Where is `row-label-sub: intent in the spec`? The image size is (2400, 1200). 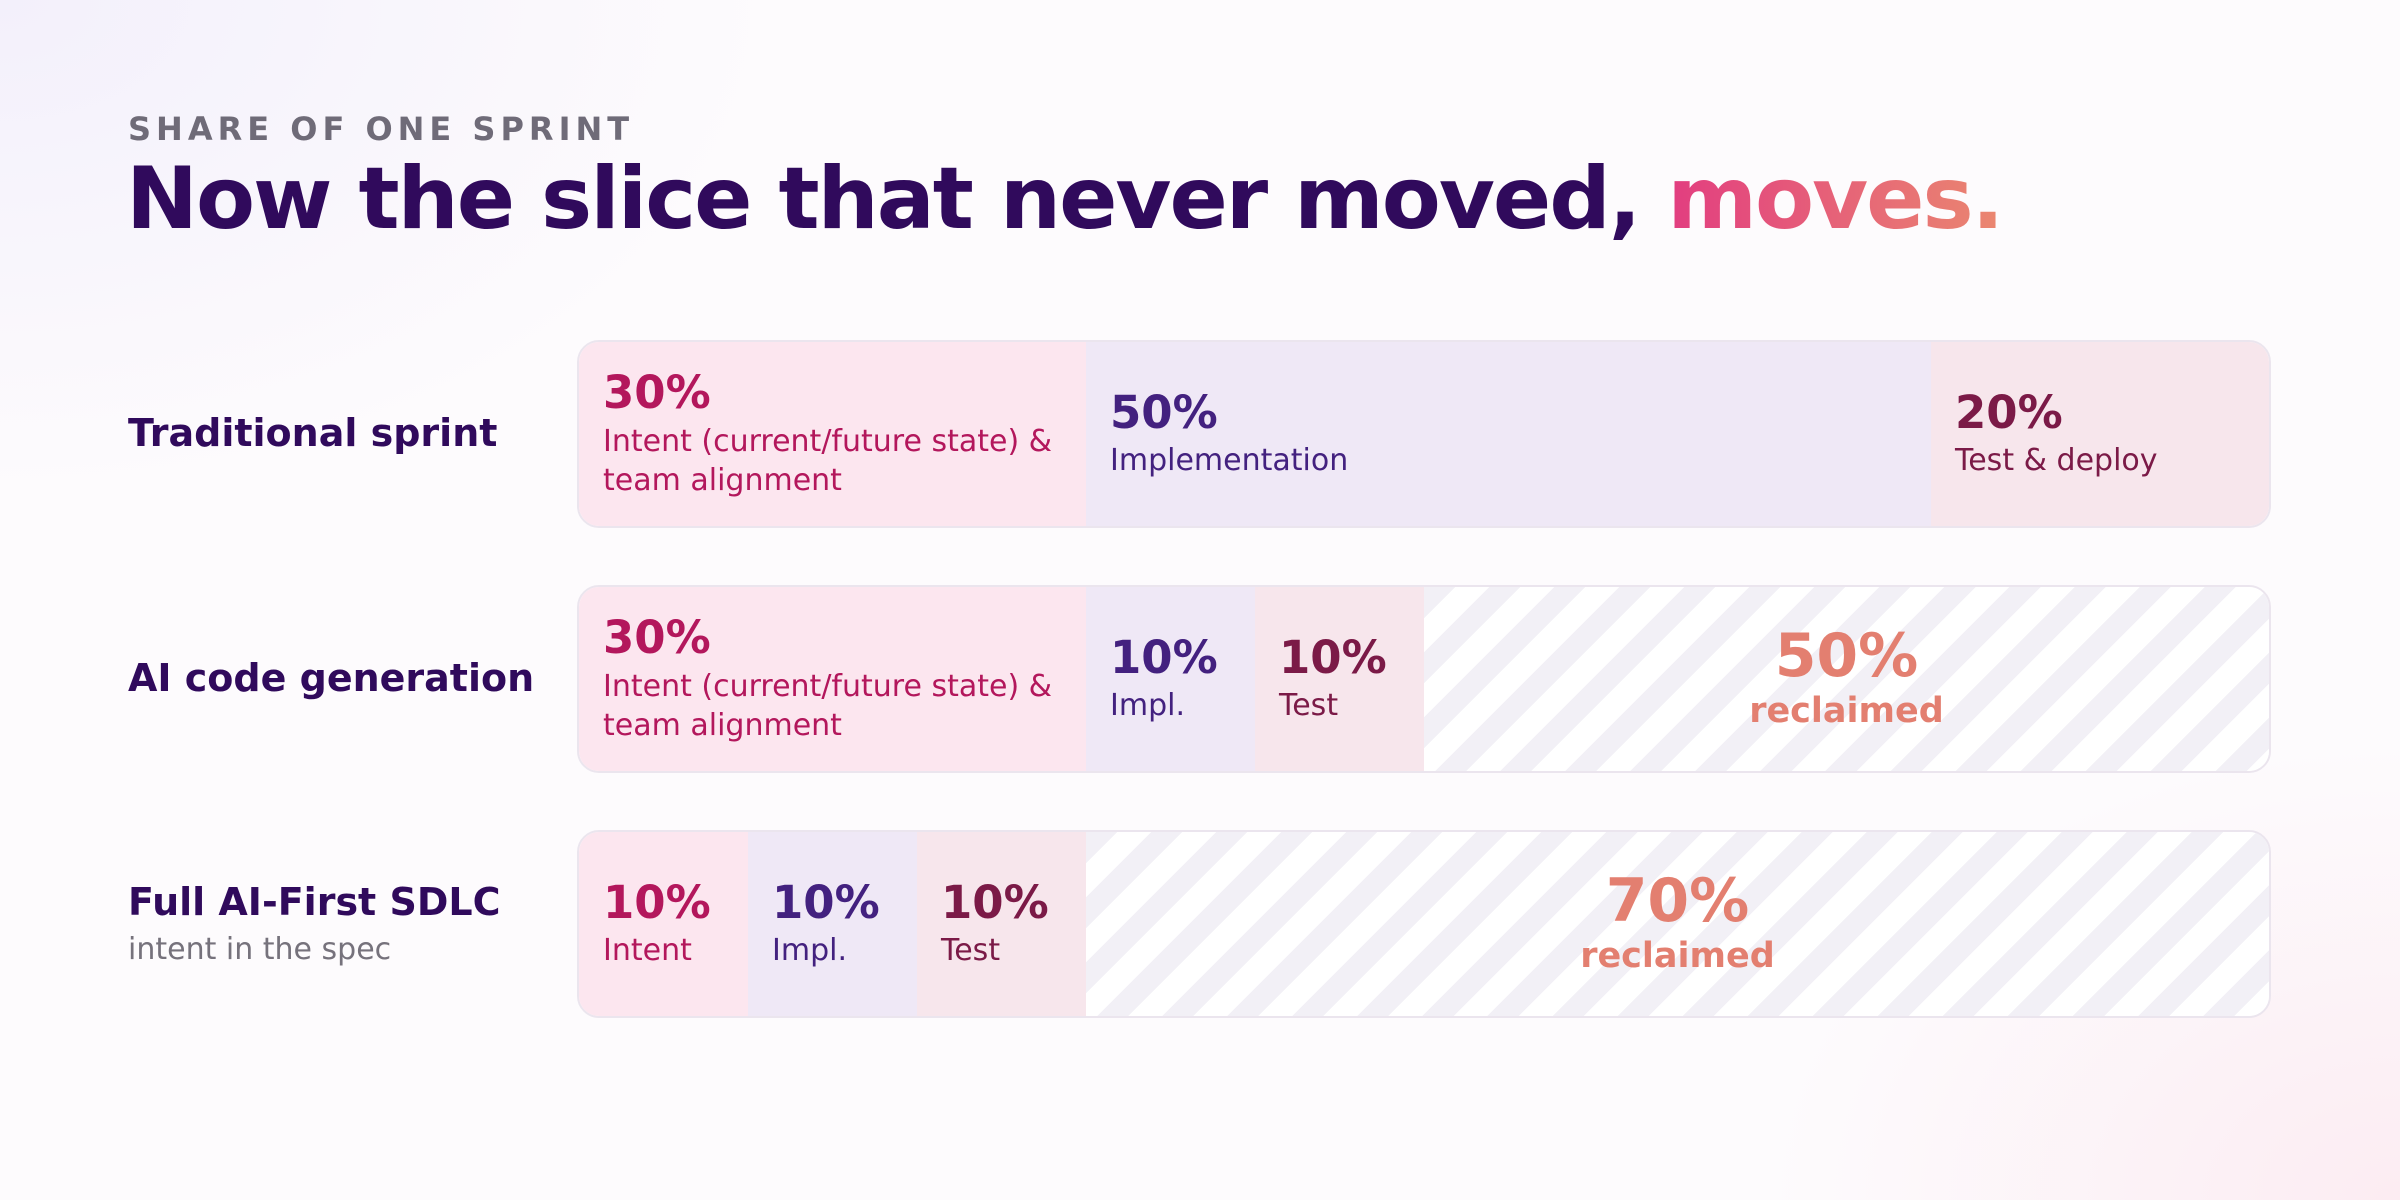
row-label-sub: intent in the spec is located at coordinates (260, 949).